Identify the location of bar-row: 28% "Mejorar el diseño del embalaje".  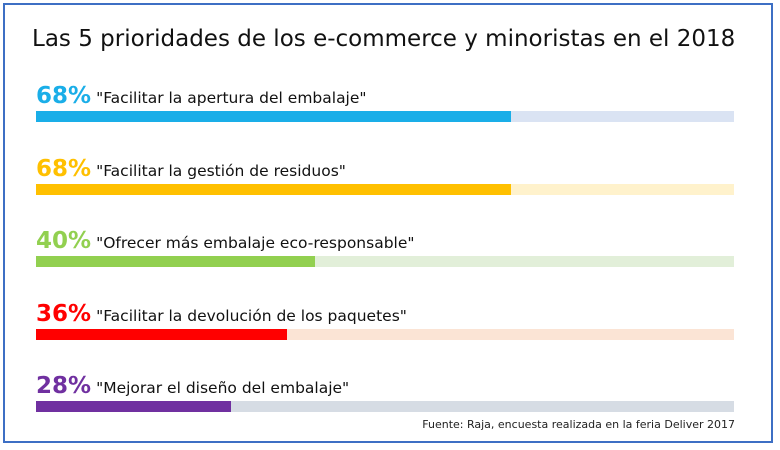
(385, 395).